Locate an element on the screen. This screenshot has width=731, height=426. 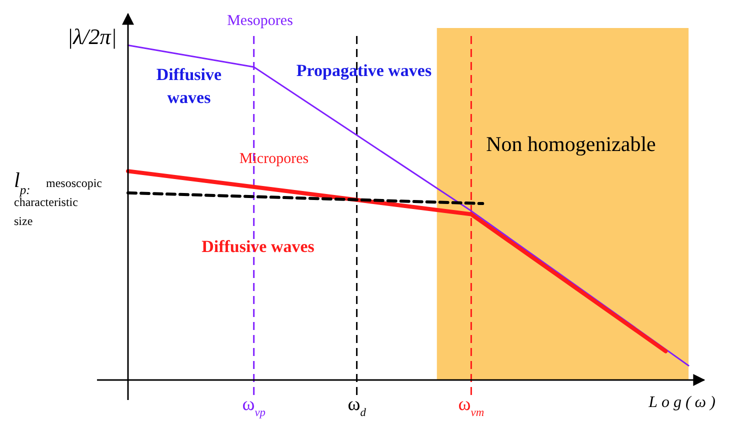
x-tick-label: ω$_{vp}$ is located at coordinates (254, 406).